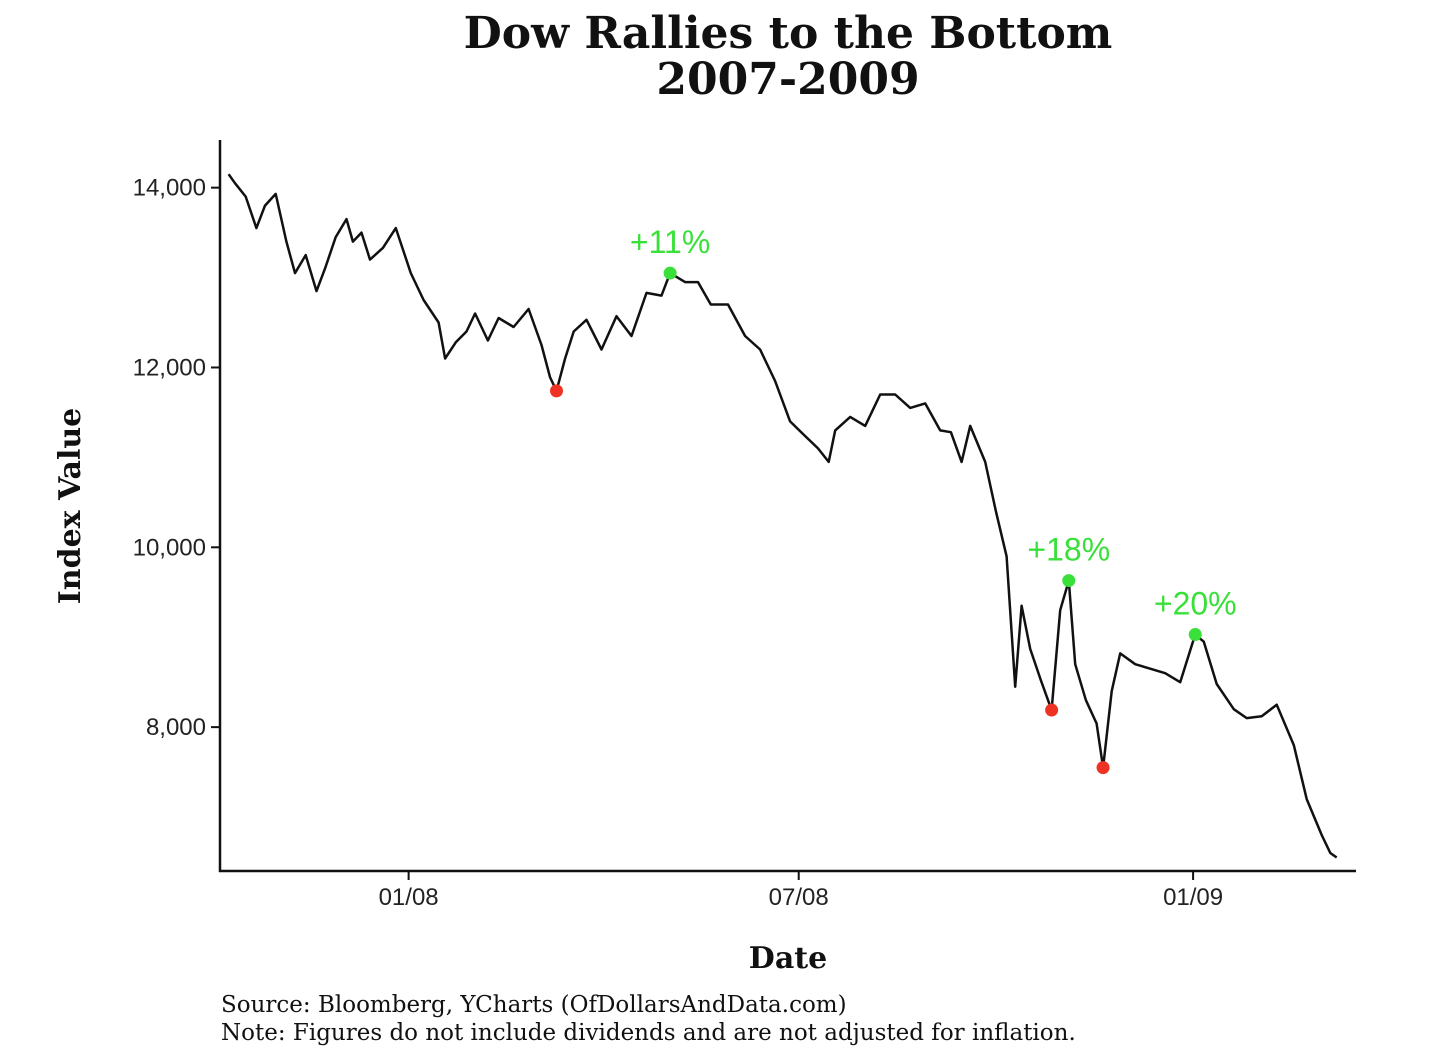 The width and height of the screenshot is (1456, 1056). What do you see at coordinates (169, 547) in the screenshot?
I see `y-tick-label: 10,000` at bounding box center [169, 547].